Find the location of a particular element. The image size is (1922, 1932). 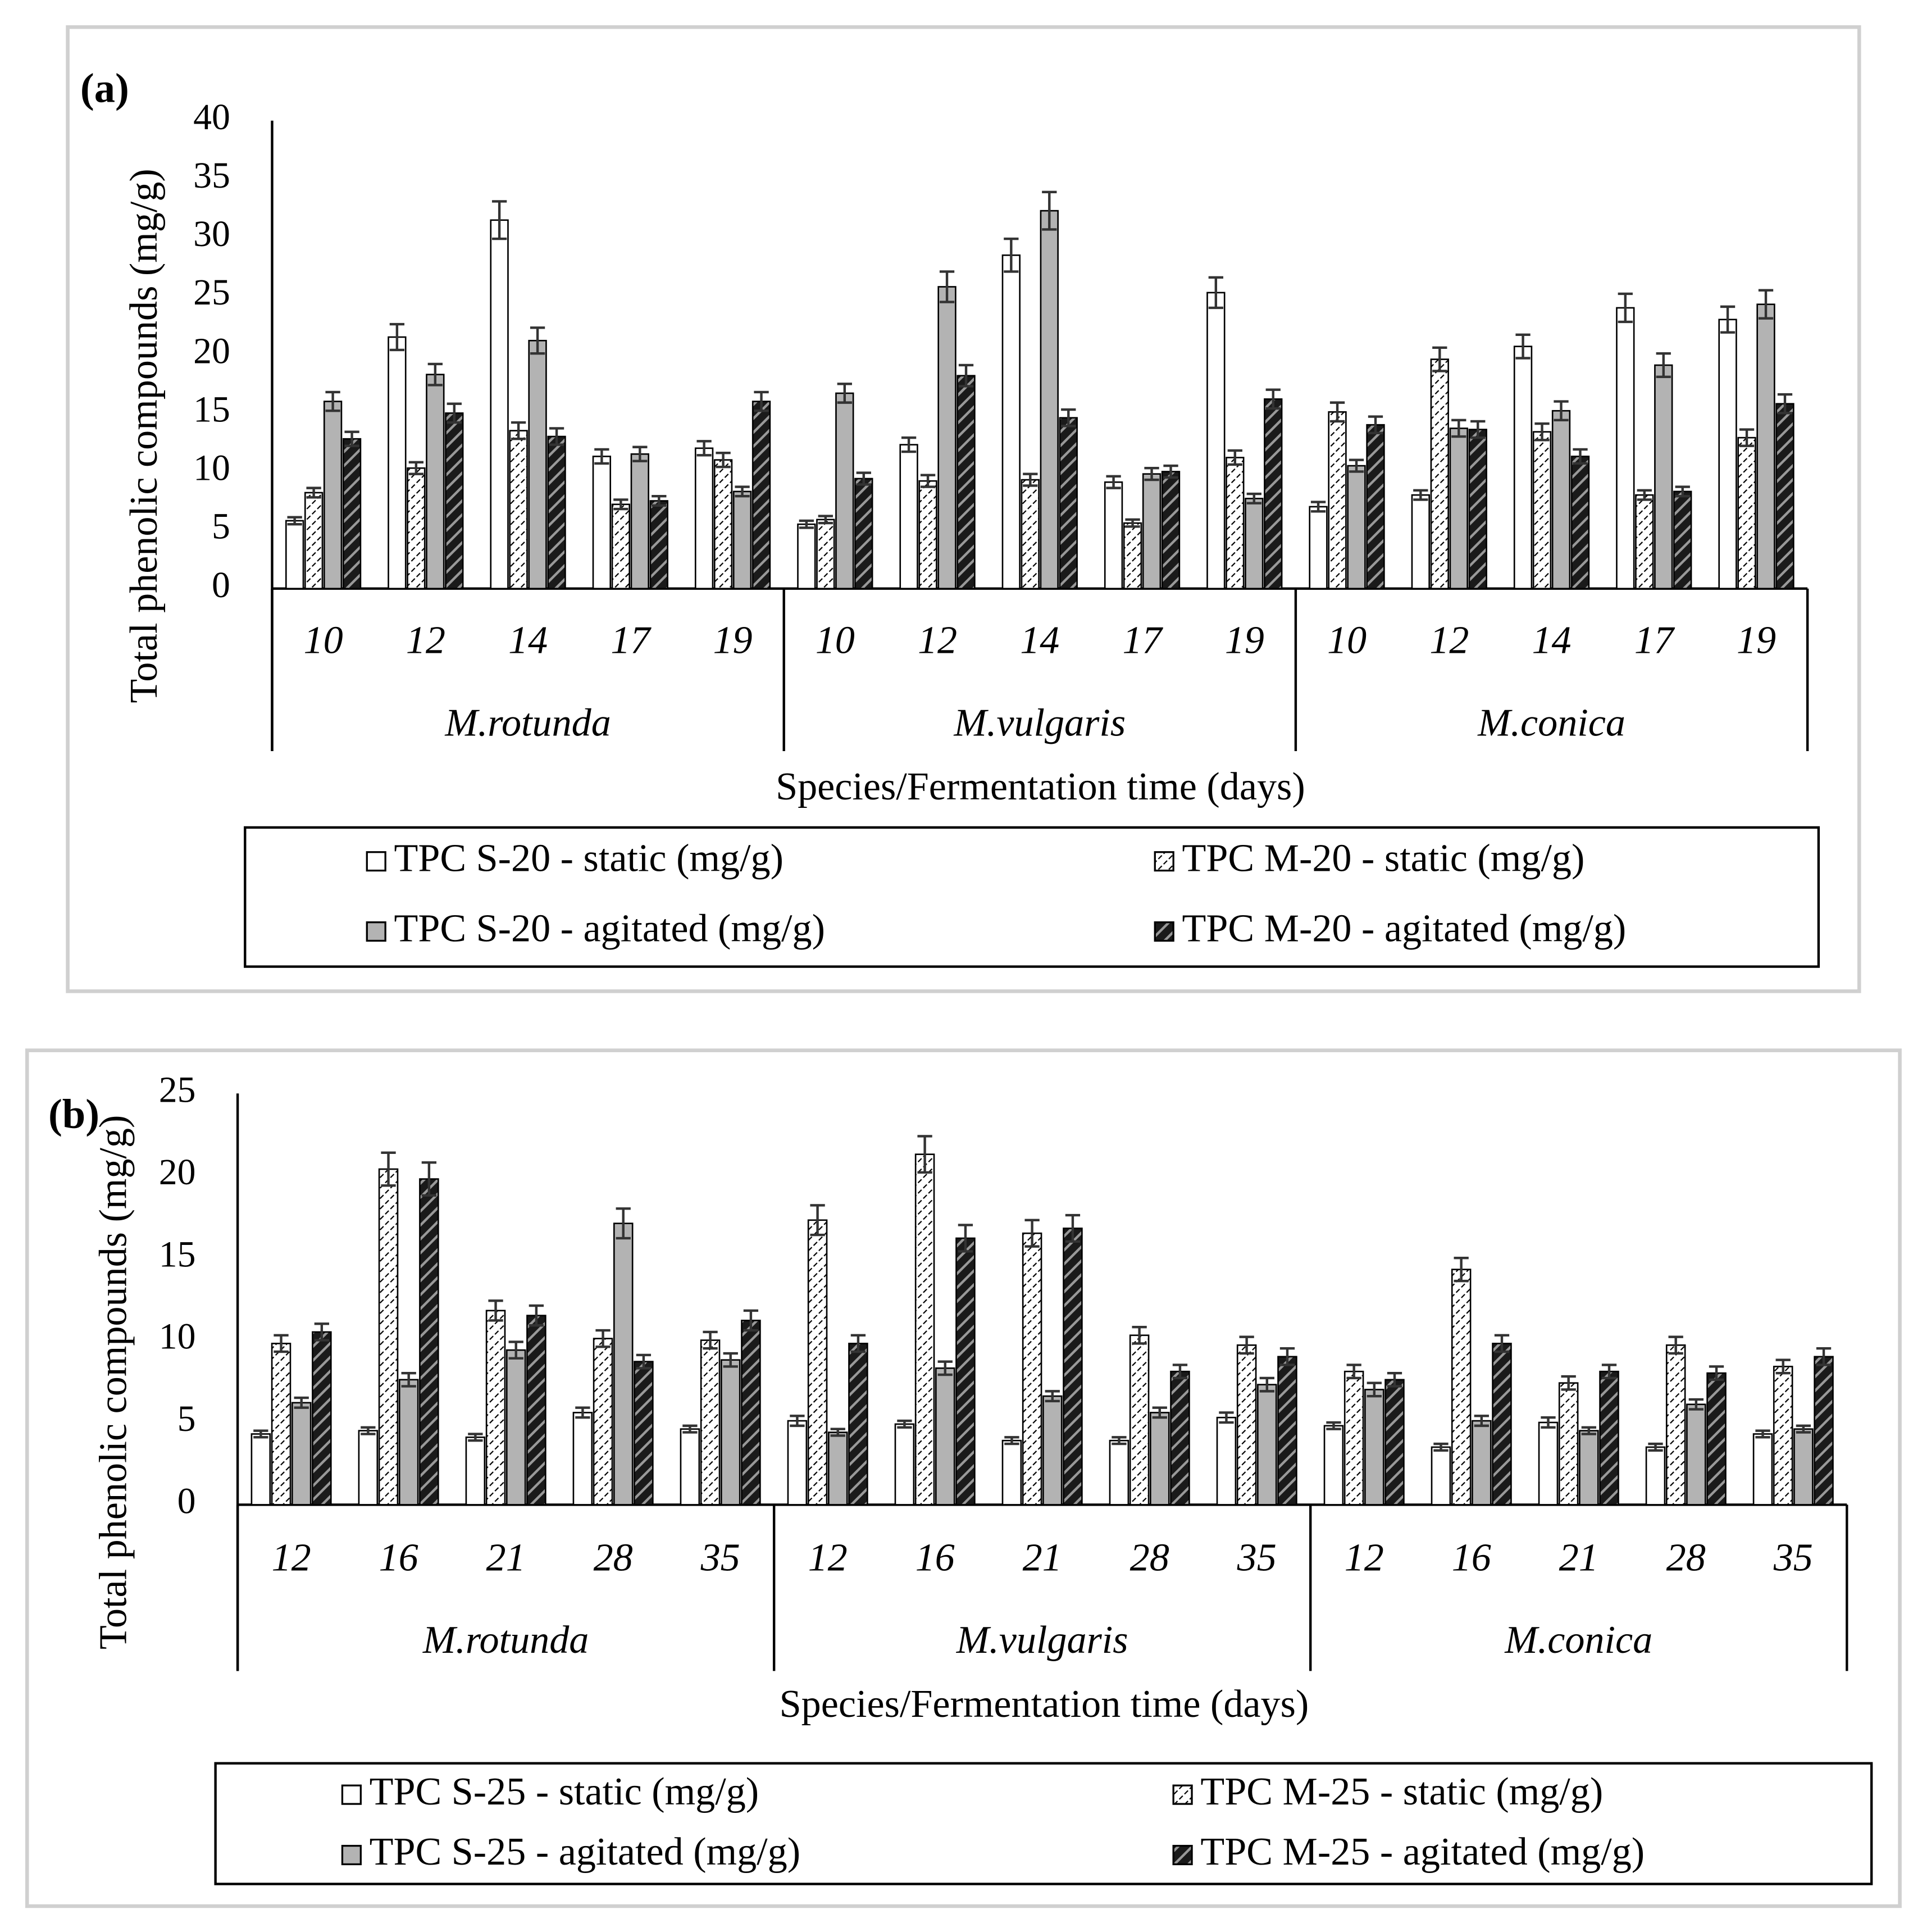

y-tick-label: 5 is located at coordinates (186, 1418).